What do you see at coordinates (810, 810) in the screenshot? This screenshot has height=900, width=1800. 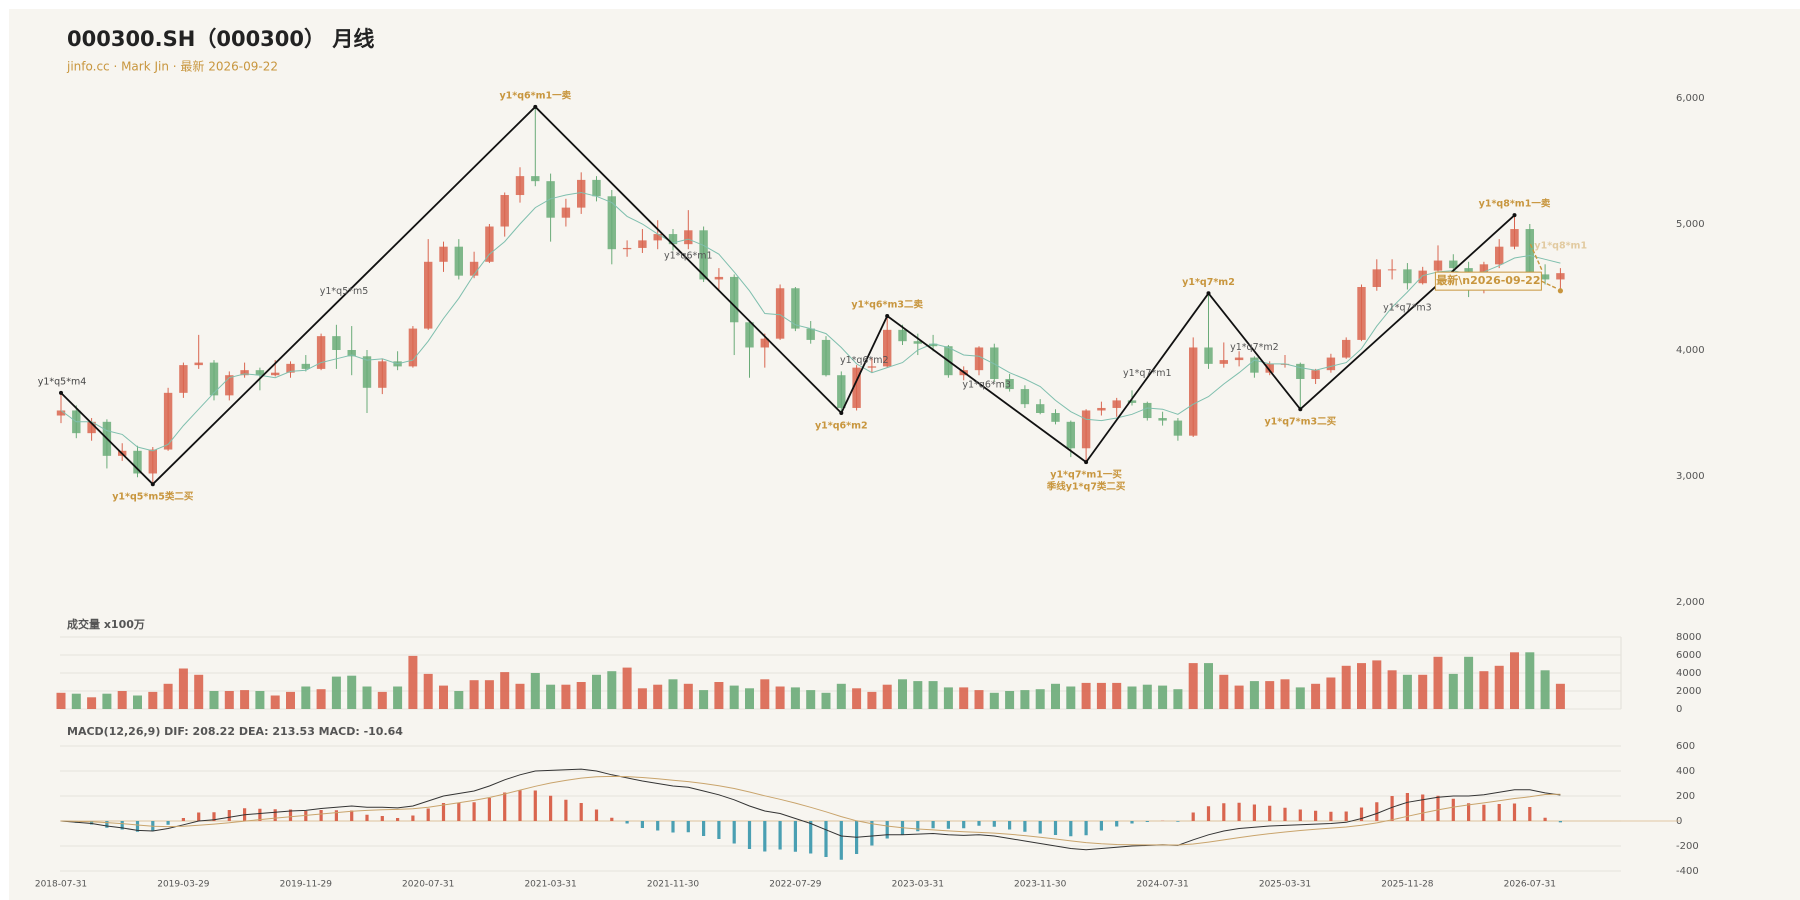 I see `macd-line` at bounding box center [810, 810].